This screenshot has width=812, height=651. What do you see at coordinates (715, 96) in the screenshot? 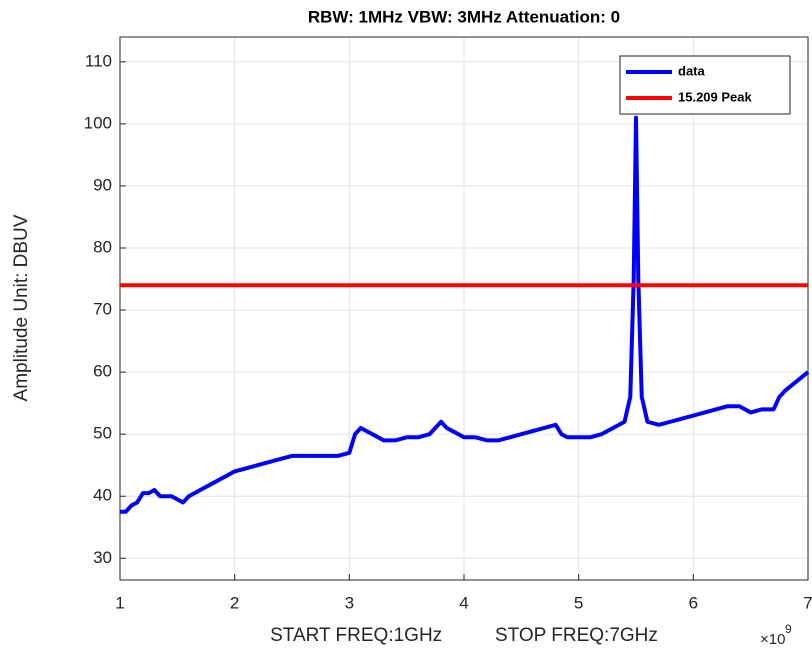
I see `legend-label: 15.209 Peak` at bounding box center [715, 96].